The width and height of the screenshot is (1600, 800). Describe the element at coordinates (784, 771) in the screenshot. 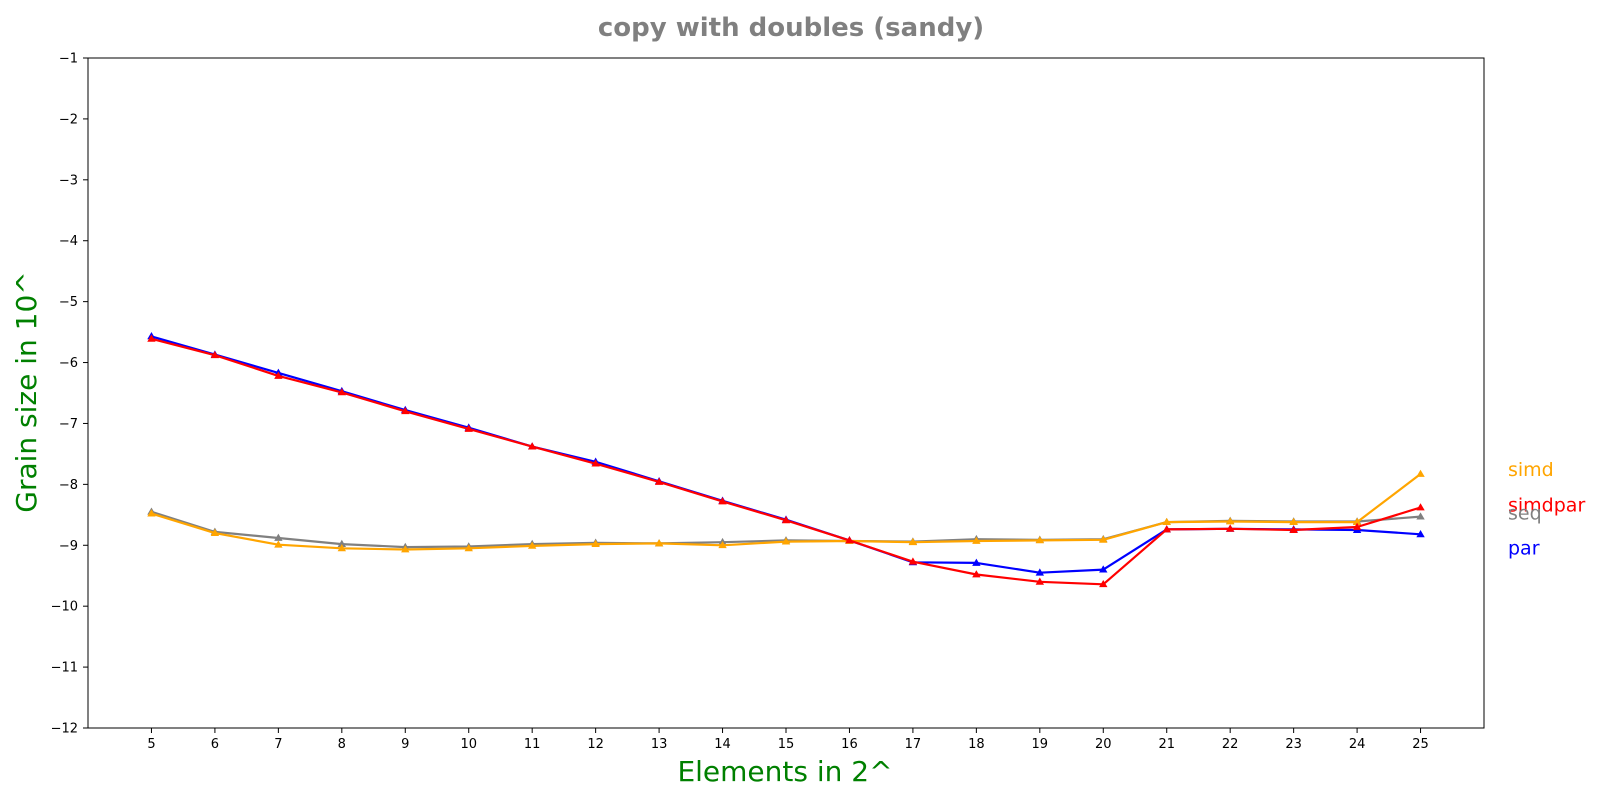

I see `x-axis-label: Elements in 2^` at that location.